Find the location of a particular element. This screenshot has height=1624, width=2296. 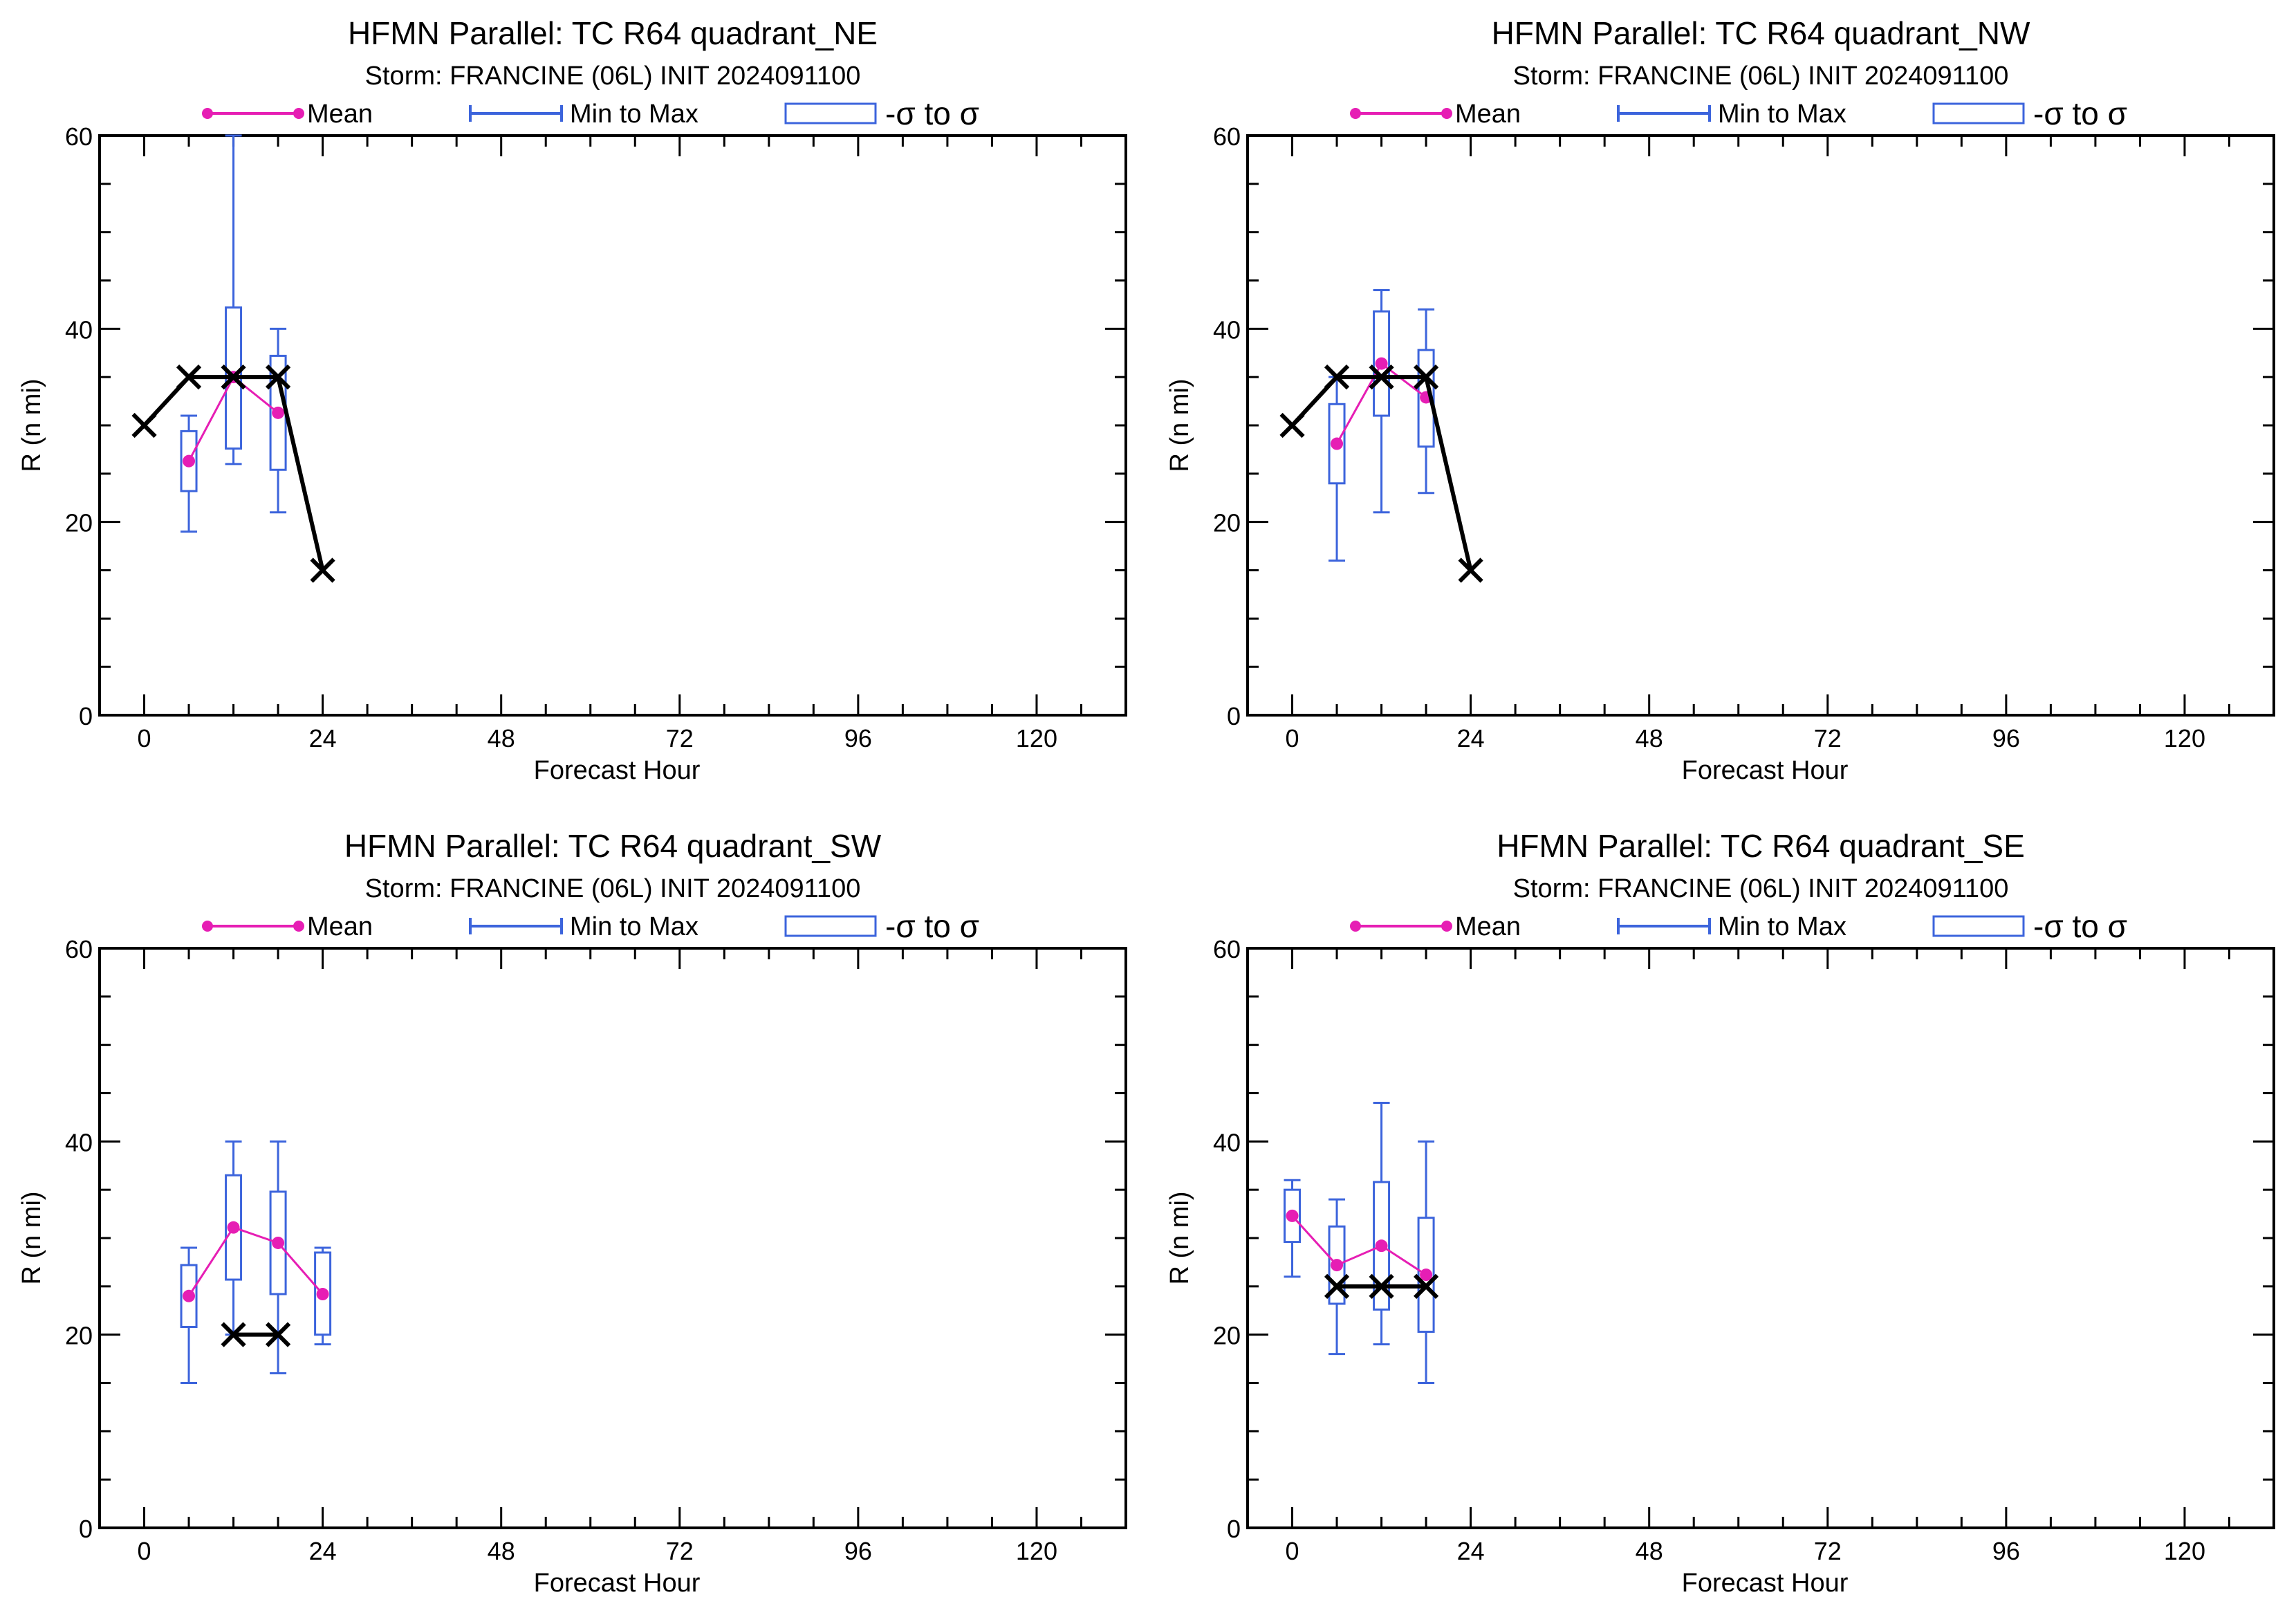

chart-title: HFMN Parallel: TC R64 quadrant_NE is located at coordinates (613, 33).